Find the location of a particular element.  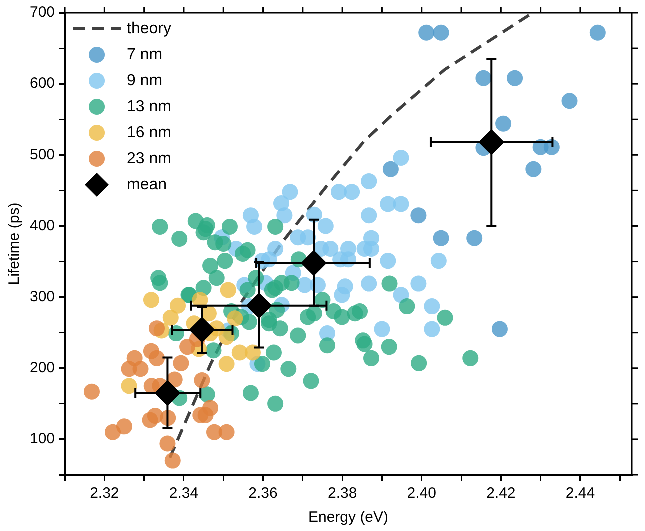

x-tick-label: 2.36 is located at coordinates (263, 493).